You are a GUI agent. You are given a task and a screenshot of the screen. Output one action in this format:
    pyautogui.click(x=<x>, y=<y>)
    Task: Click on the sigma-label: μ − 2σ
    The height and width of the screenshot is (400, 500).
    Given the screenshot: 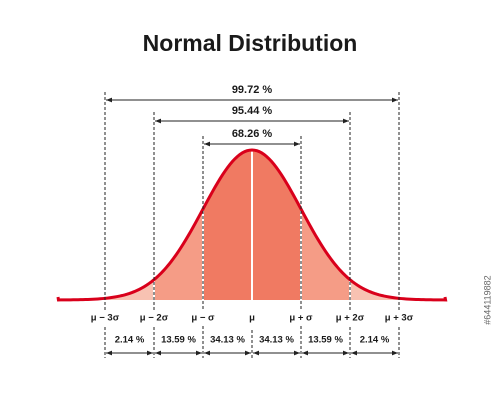 What is the action you would take?
    pyautogui.click(x=154, y=318)
    